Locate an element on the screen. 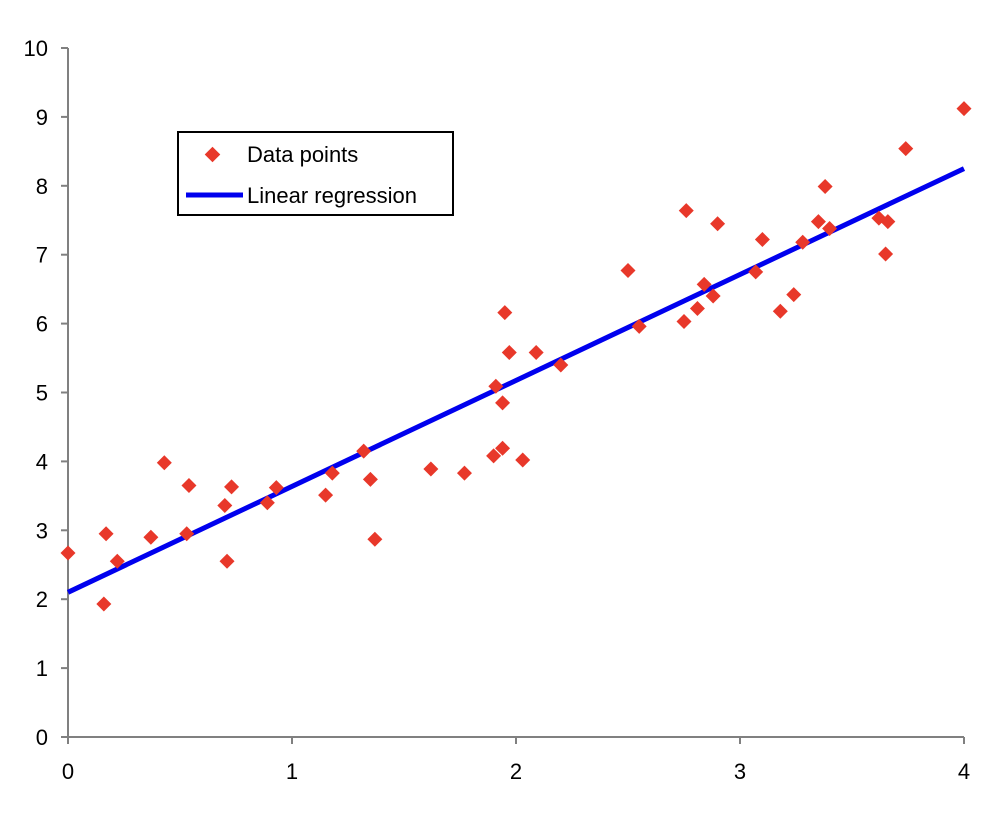  y-tick-label: 9 is located at coordinates (42, 117).